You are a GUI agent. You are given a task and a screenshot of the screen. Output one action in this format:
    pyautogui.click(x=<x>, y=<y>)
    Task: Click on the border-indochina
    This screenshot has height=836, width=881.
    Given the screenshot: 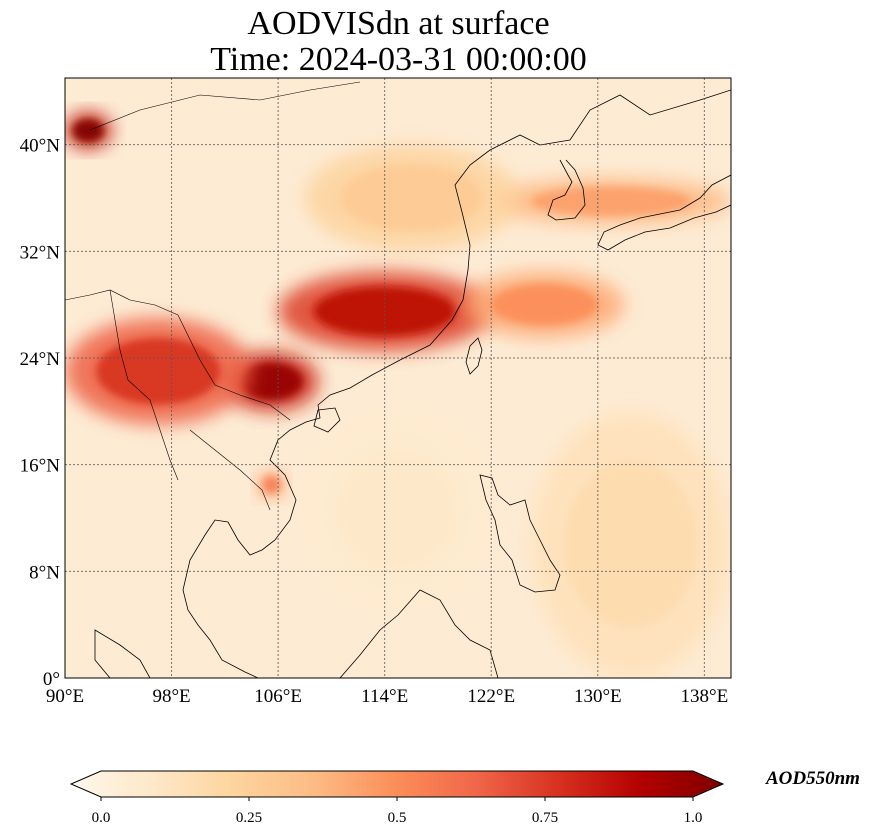 What is the action you would take?
    pyautogui.click(x=234, y=367)
    